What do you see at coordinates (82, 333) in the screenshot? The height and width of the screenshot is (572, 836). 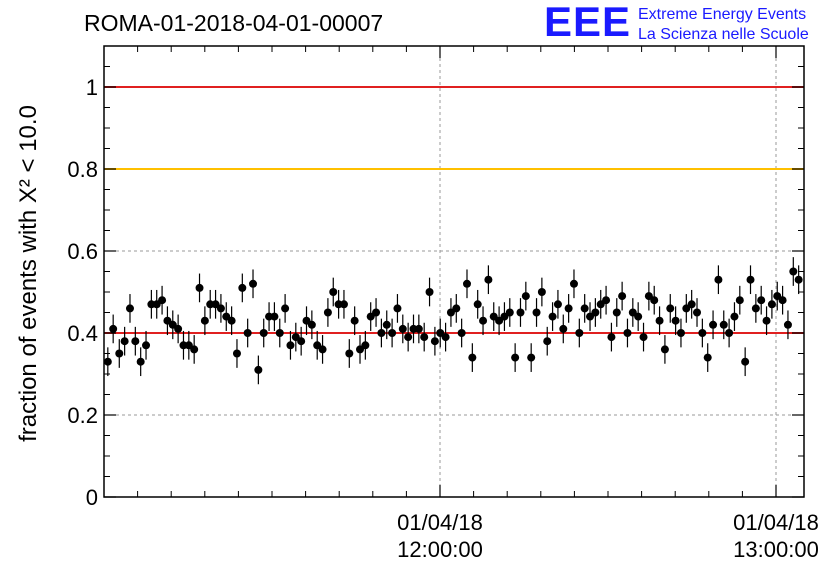 I see `y-tick-label: 0.4` at bounding box center [82, 333].